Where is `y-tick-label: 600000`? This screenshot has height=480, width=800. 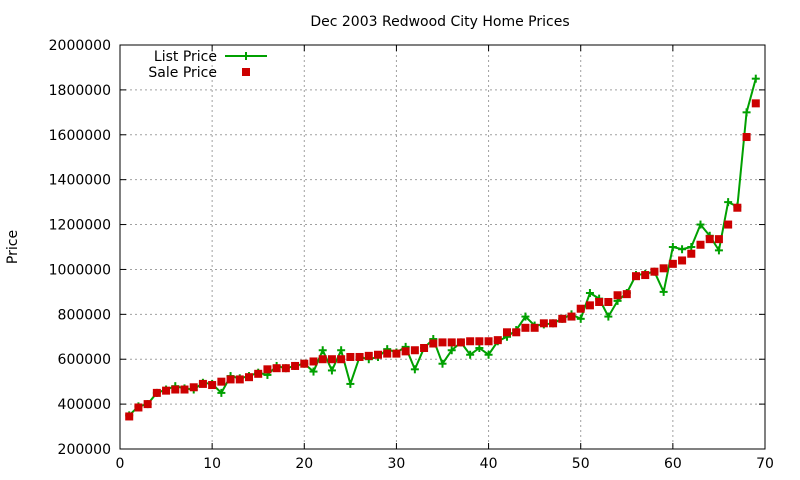
y-tick-label: 600000 is located at coordinates (84, 360).